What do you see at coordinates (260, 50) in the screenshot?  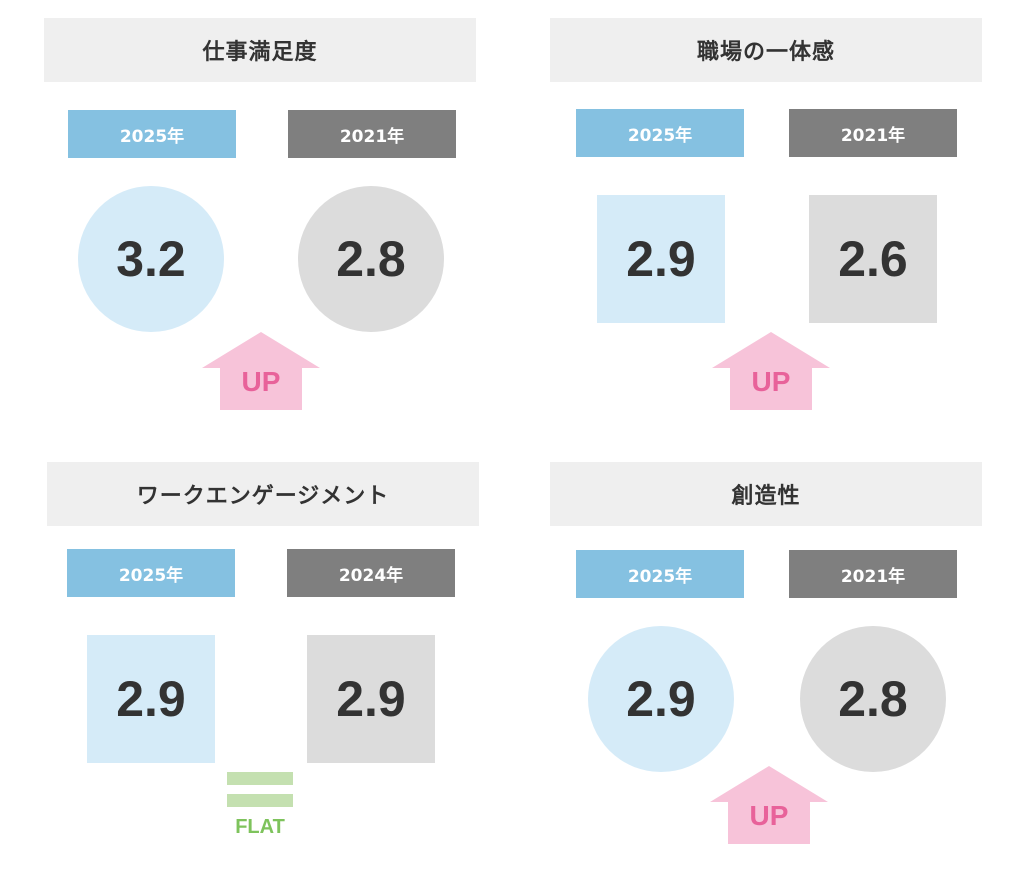 I see `panel-title: 仕事満足度` at bounding box center [260, 50].